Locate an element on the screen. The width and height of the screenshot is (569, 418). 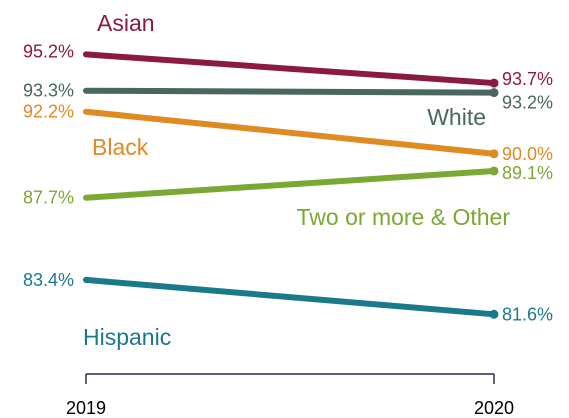
series-line-two-or-more-other is located at coordinates (290, 184).